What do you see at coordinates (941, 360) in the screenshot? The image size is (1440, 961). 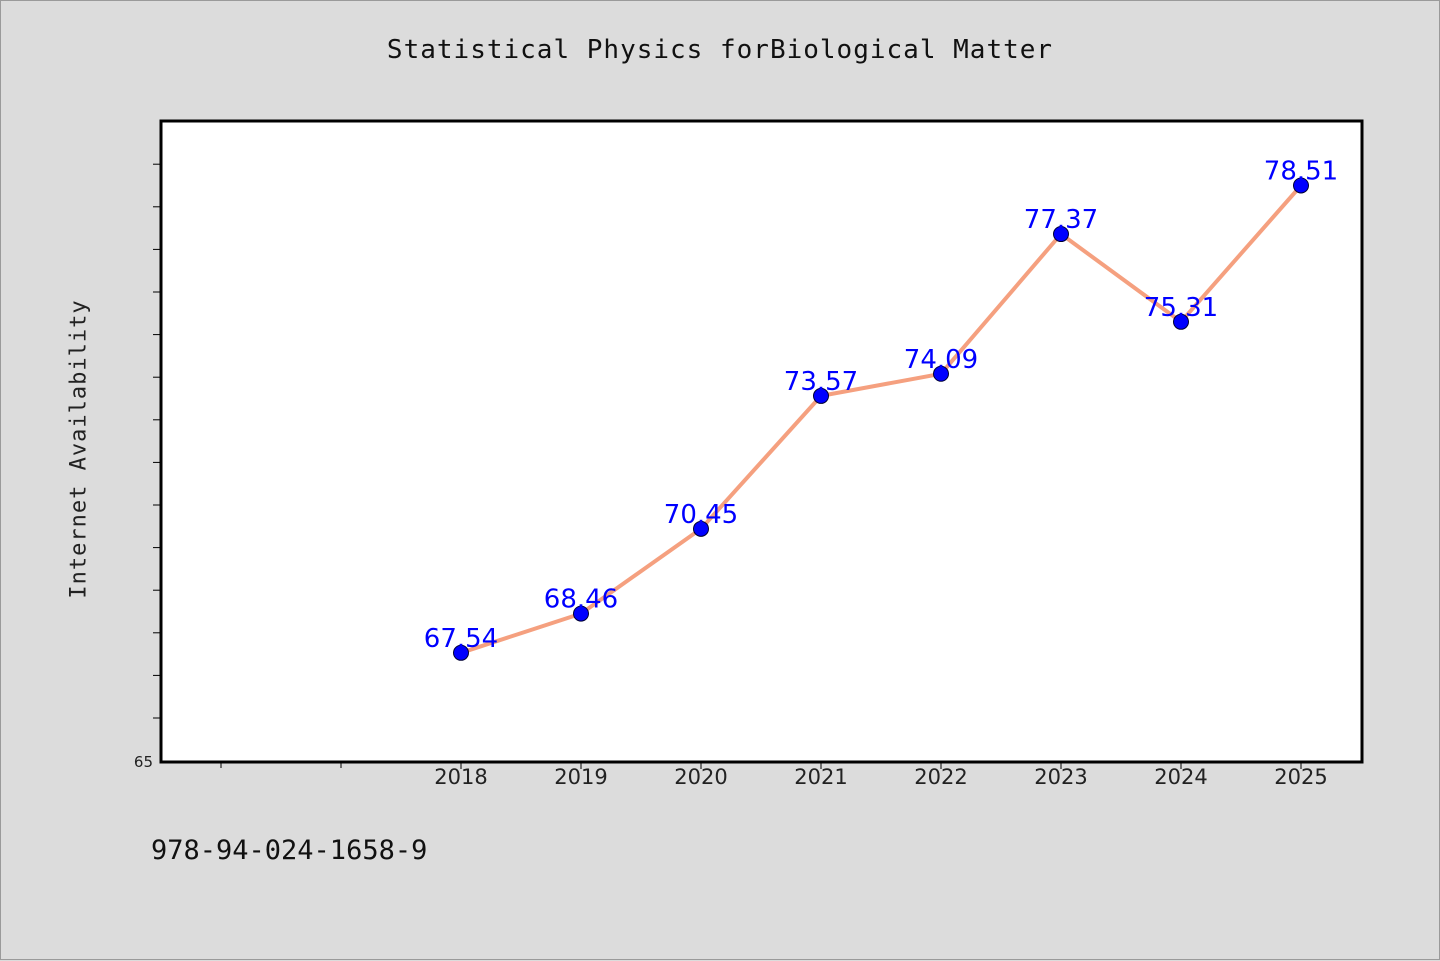 I see `data-label: 74.09` at bounding box center [941, 360].